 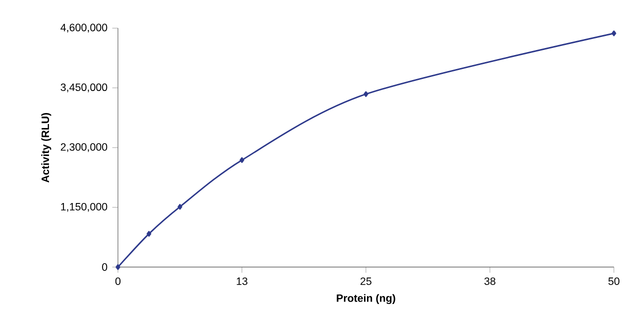 What do you see at coordinates (84, 28) in the screenshot?
I see `y-tick-label: 4,600,000` at bounding box center [84, 28].